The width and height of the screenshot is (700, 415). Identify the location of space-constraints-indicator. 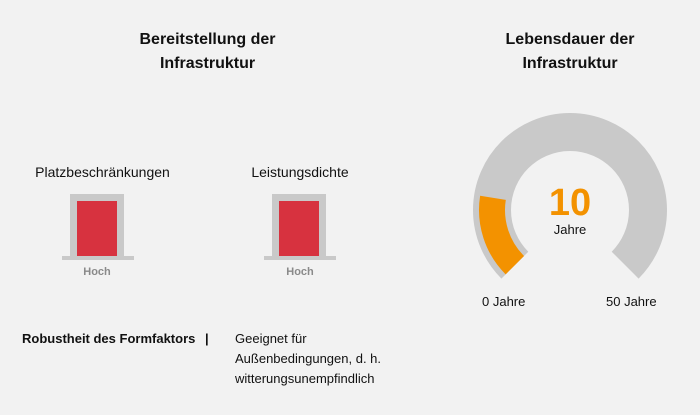
(98, 229).